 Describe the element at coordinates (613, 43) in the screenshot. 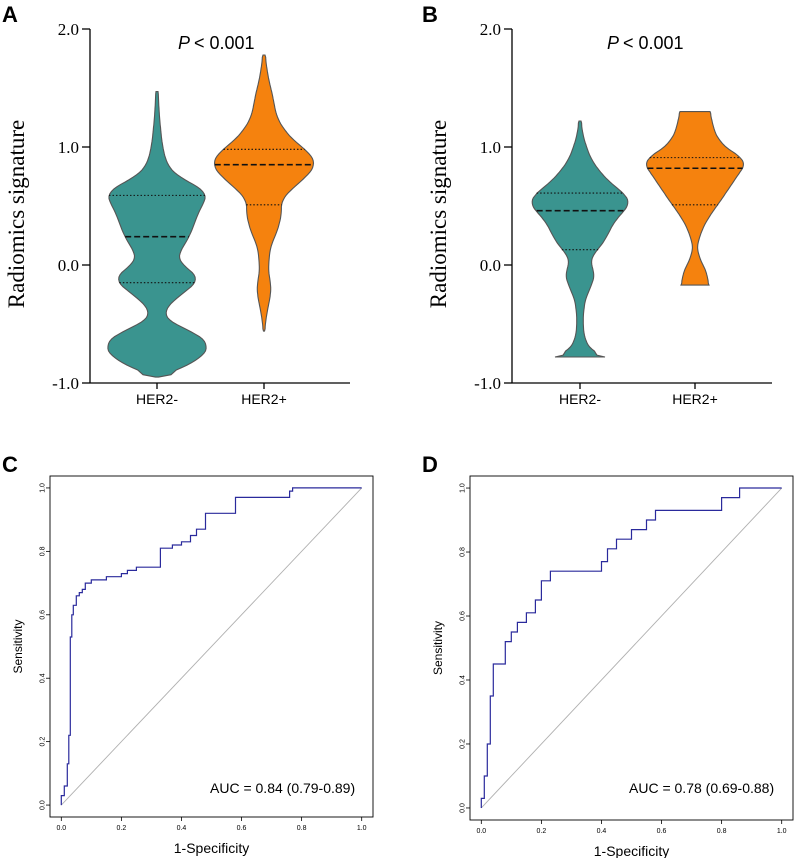

I see `pvalue-symbol-b: P` at that location.